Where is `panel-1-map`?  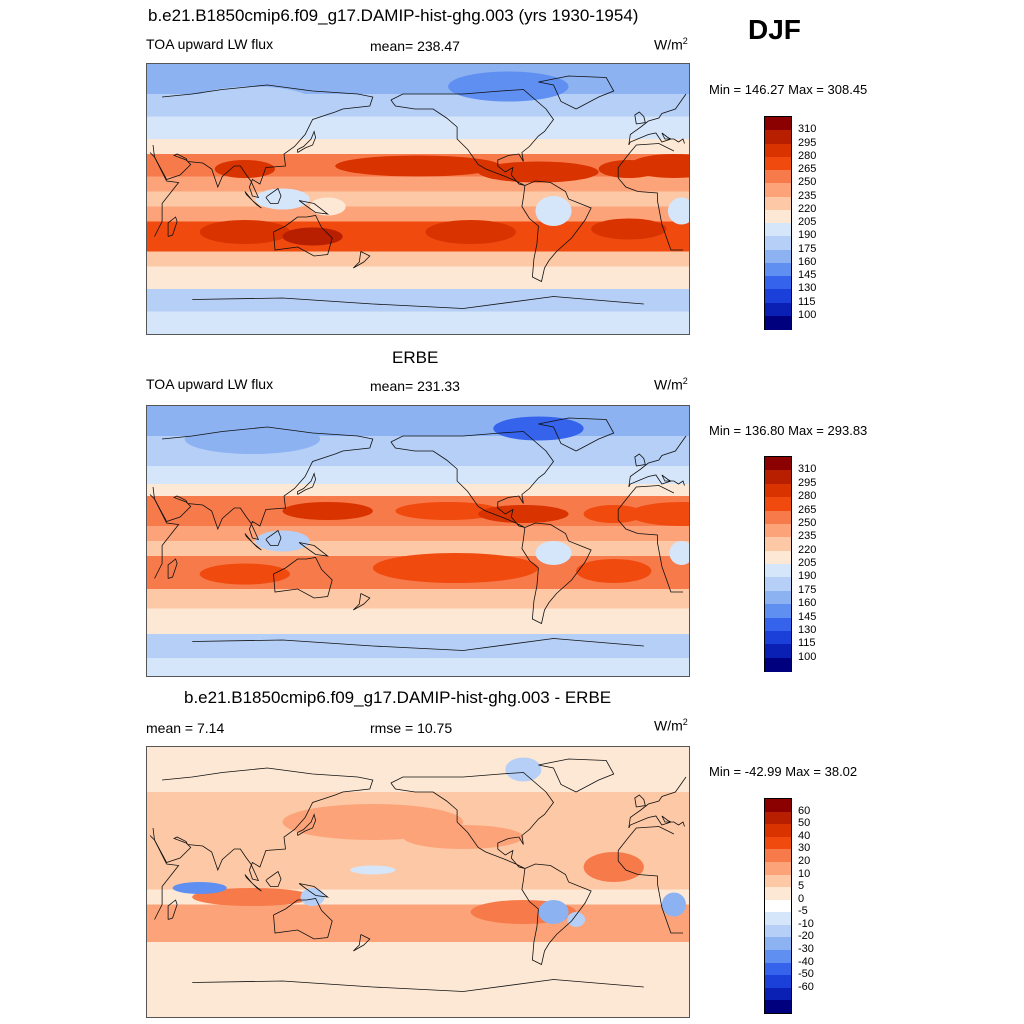
panel-1-map is located at coordinates (418, 199).